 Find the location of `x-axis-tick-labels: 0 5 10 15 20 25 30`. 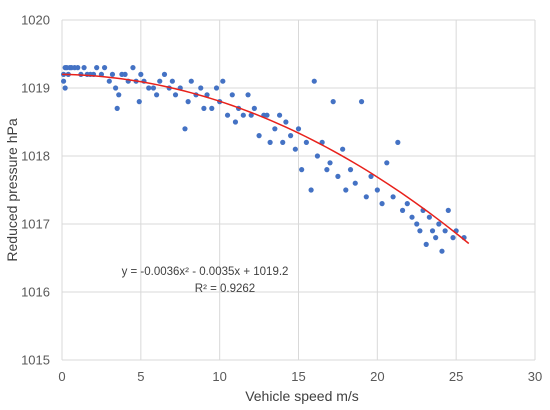

x-axis-tick-labels: 0 5 10 15 20 25 30 is located at coordinates (300, 376).